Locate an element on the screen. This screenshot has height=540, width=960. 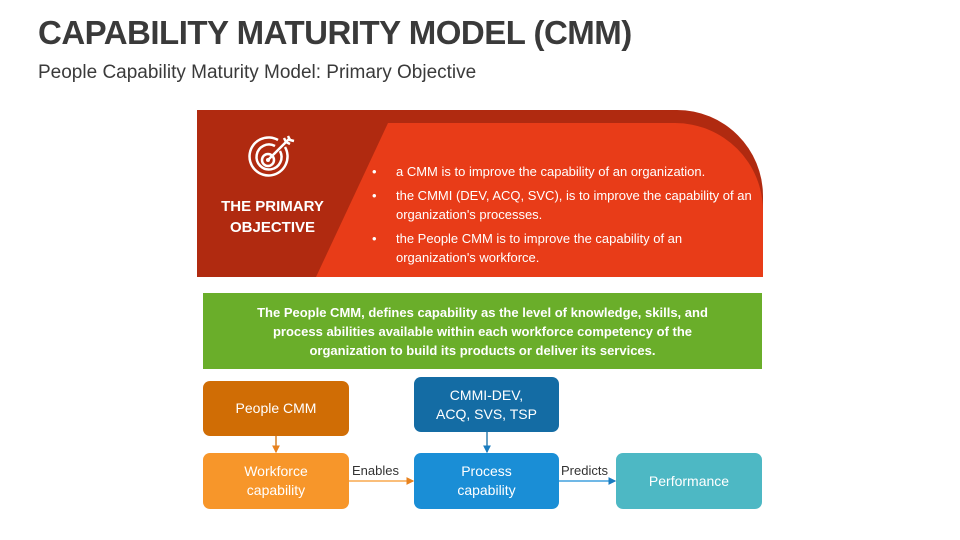
cmmi-line2: ACQ, SVS, TSP is located at coordinates (486, 413).